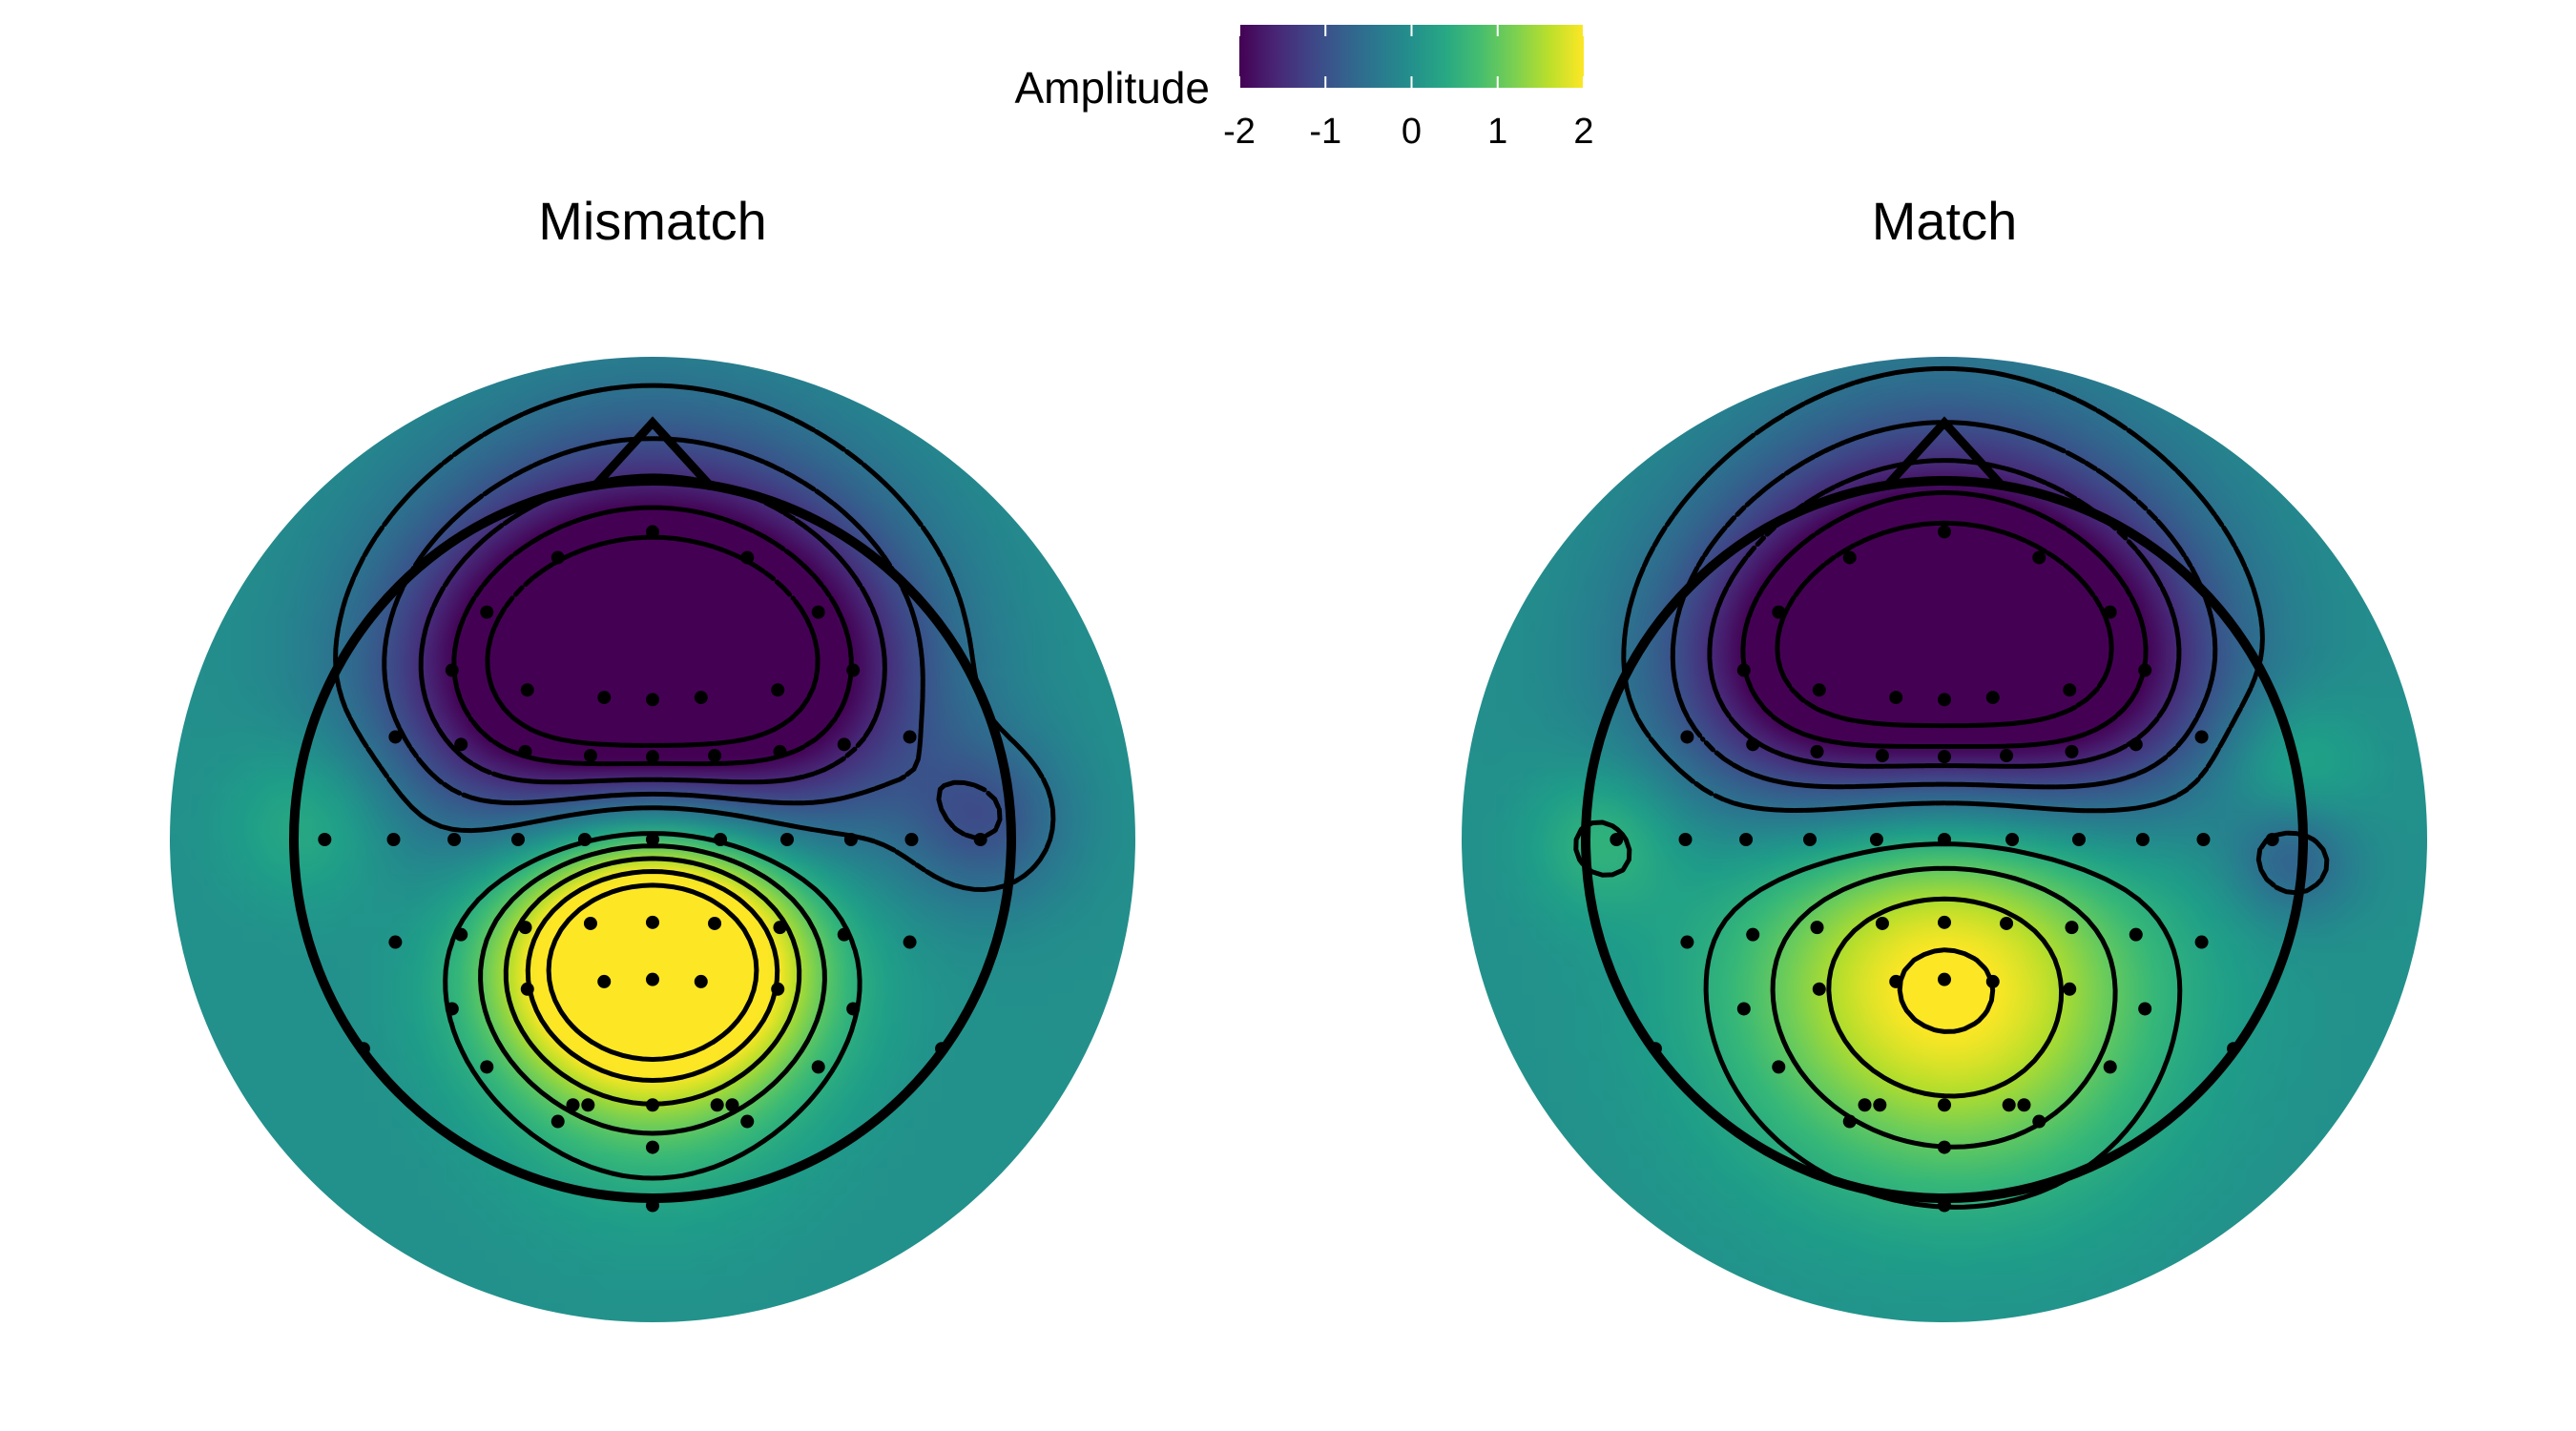 The width and height of the screenshot is (2576, 1431). I want to click on colorbar-tick-label: 0, so click(1412, 132).